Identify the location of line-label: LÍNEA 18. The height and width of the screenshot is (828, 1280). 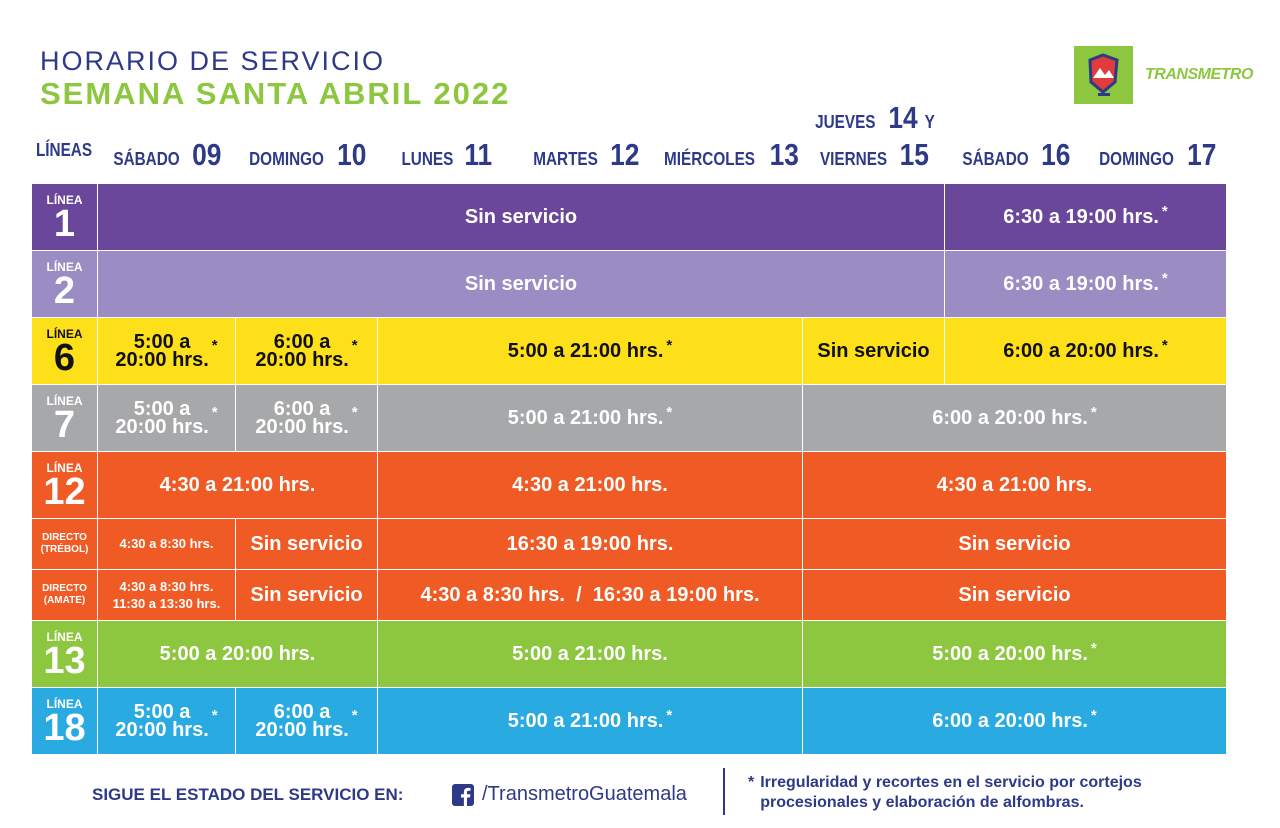
(64, 721).